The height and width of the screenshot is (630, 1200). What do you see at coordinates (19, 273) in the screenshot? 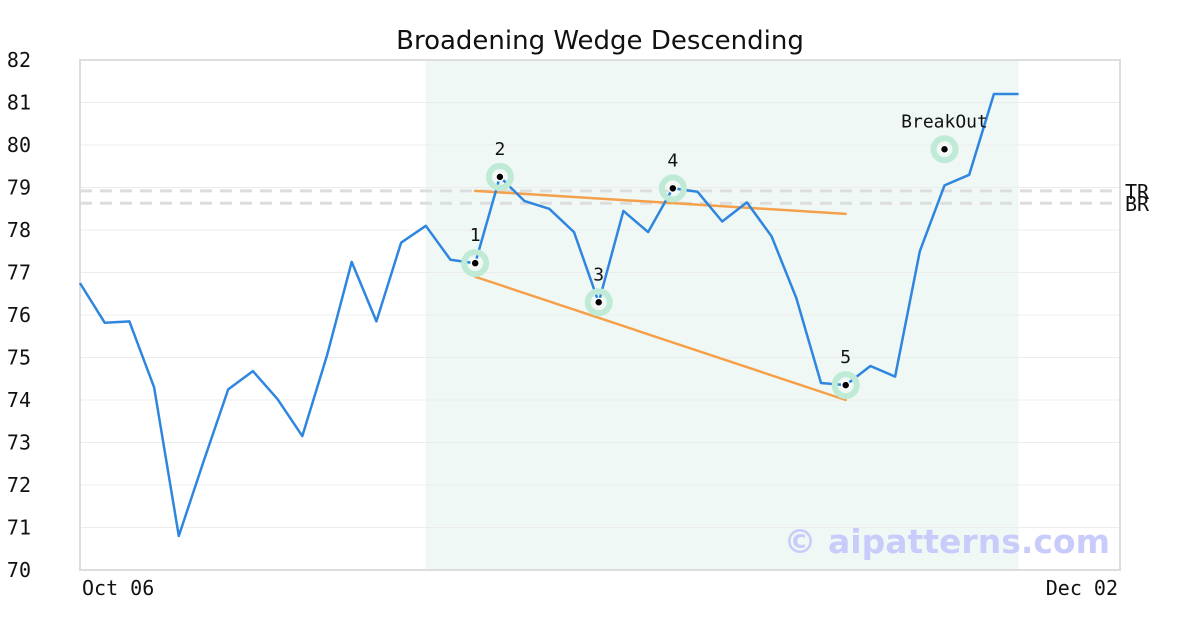
I see `y-tick-label: 77` at bounding box center [19, 273].